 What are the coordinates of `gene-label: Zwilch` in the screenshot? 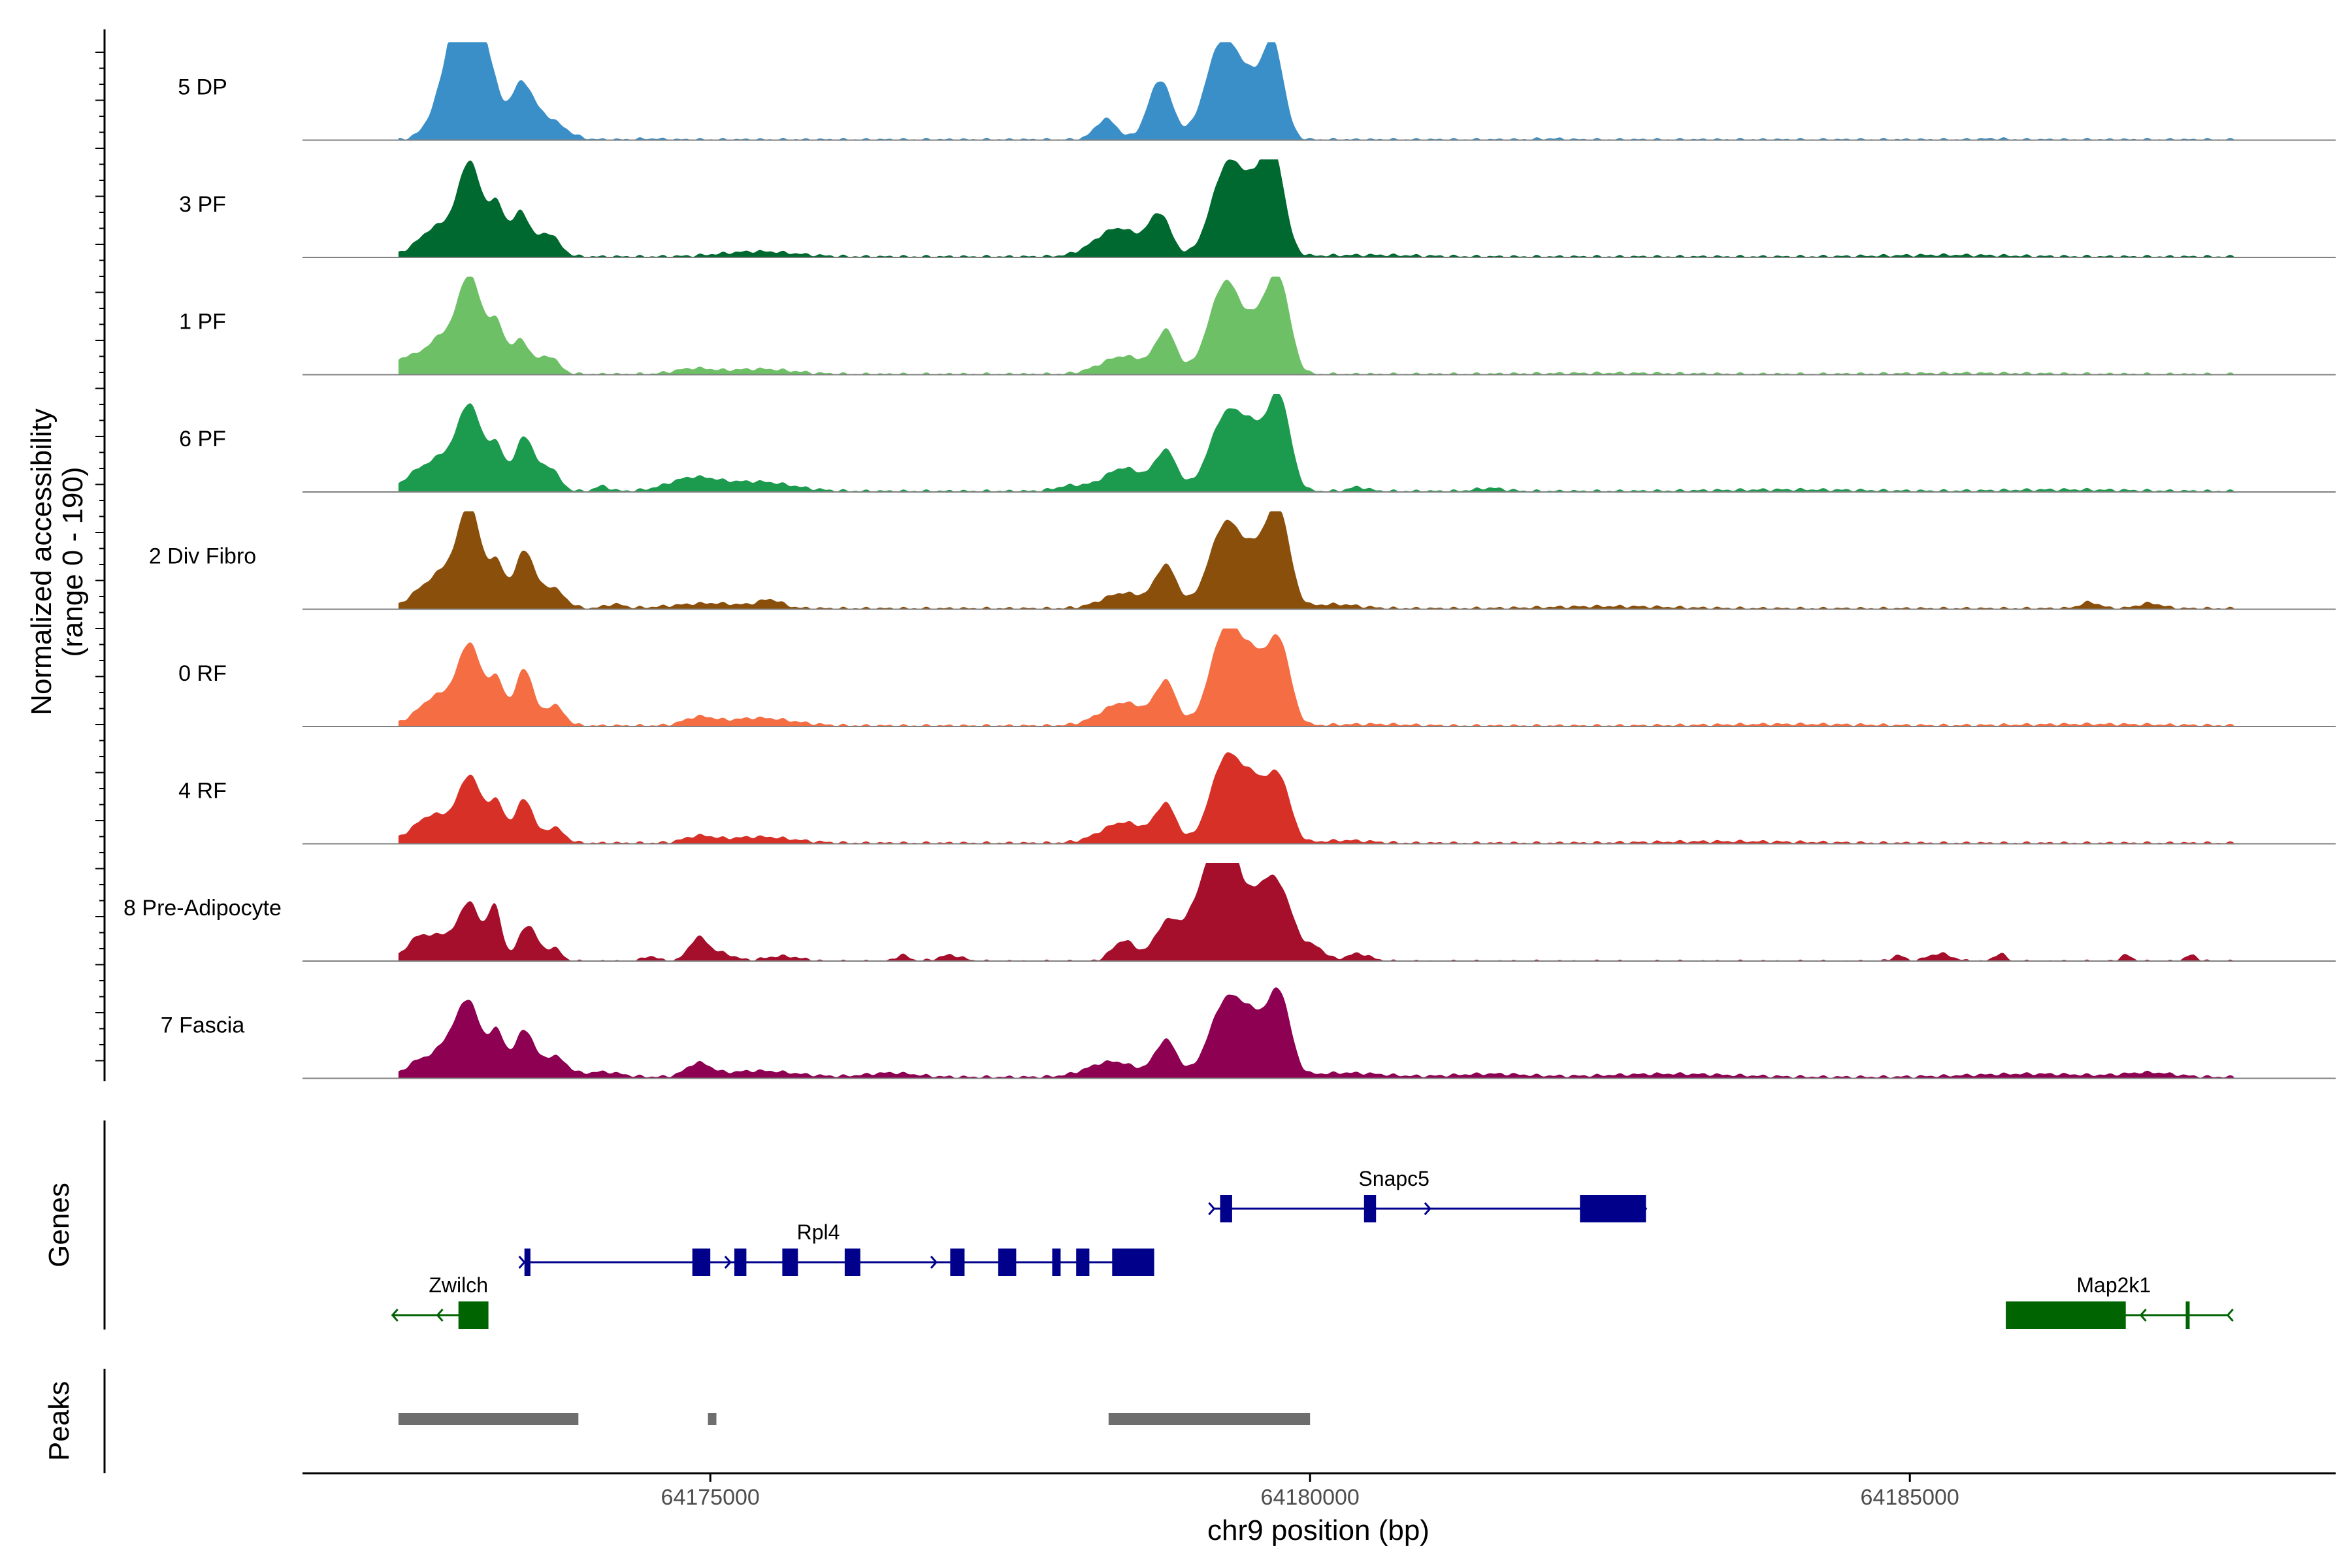 It's located at (458, 1285).